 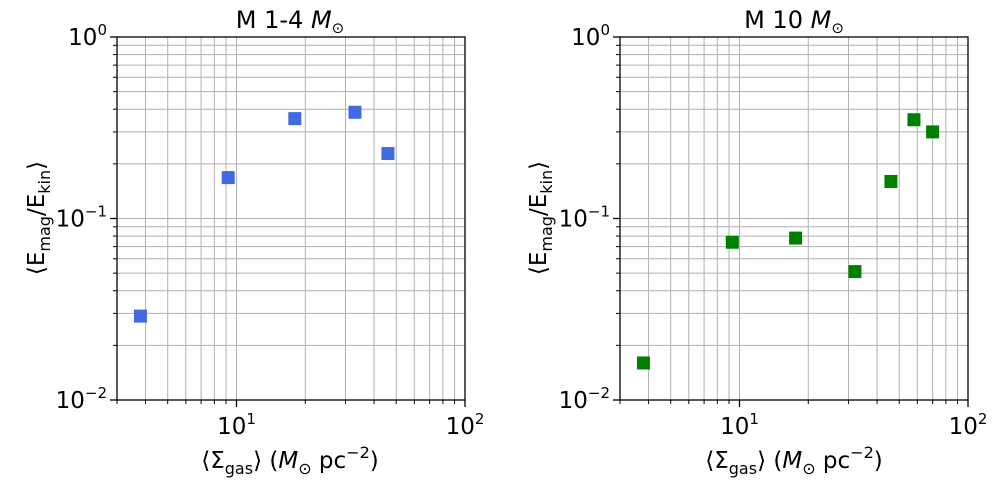 I want to click on chart-title: M 1-4 M⊙, so click(x=290, y=21).